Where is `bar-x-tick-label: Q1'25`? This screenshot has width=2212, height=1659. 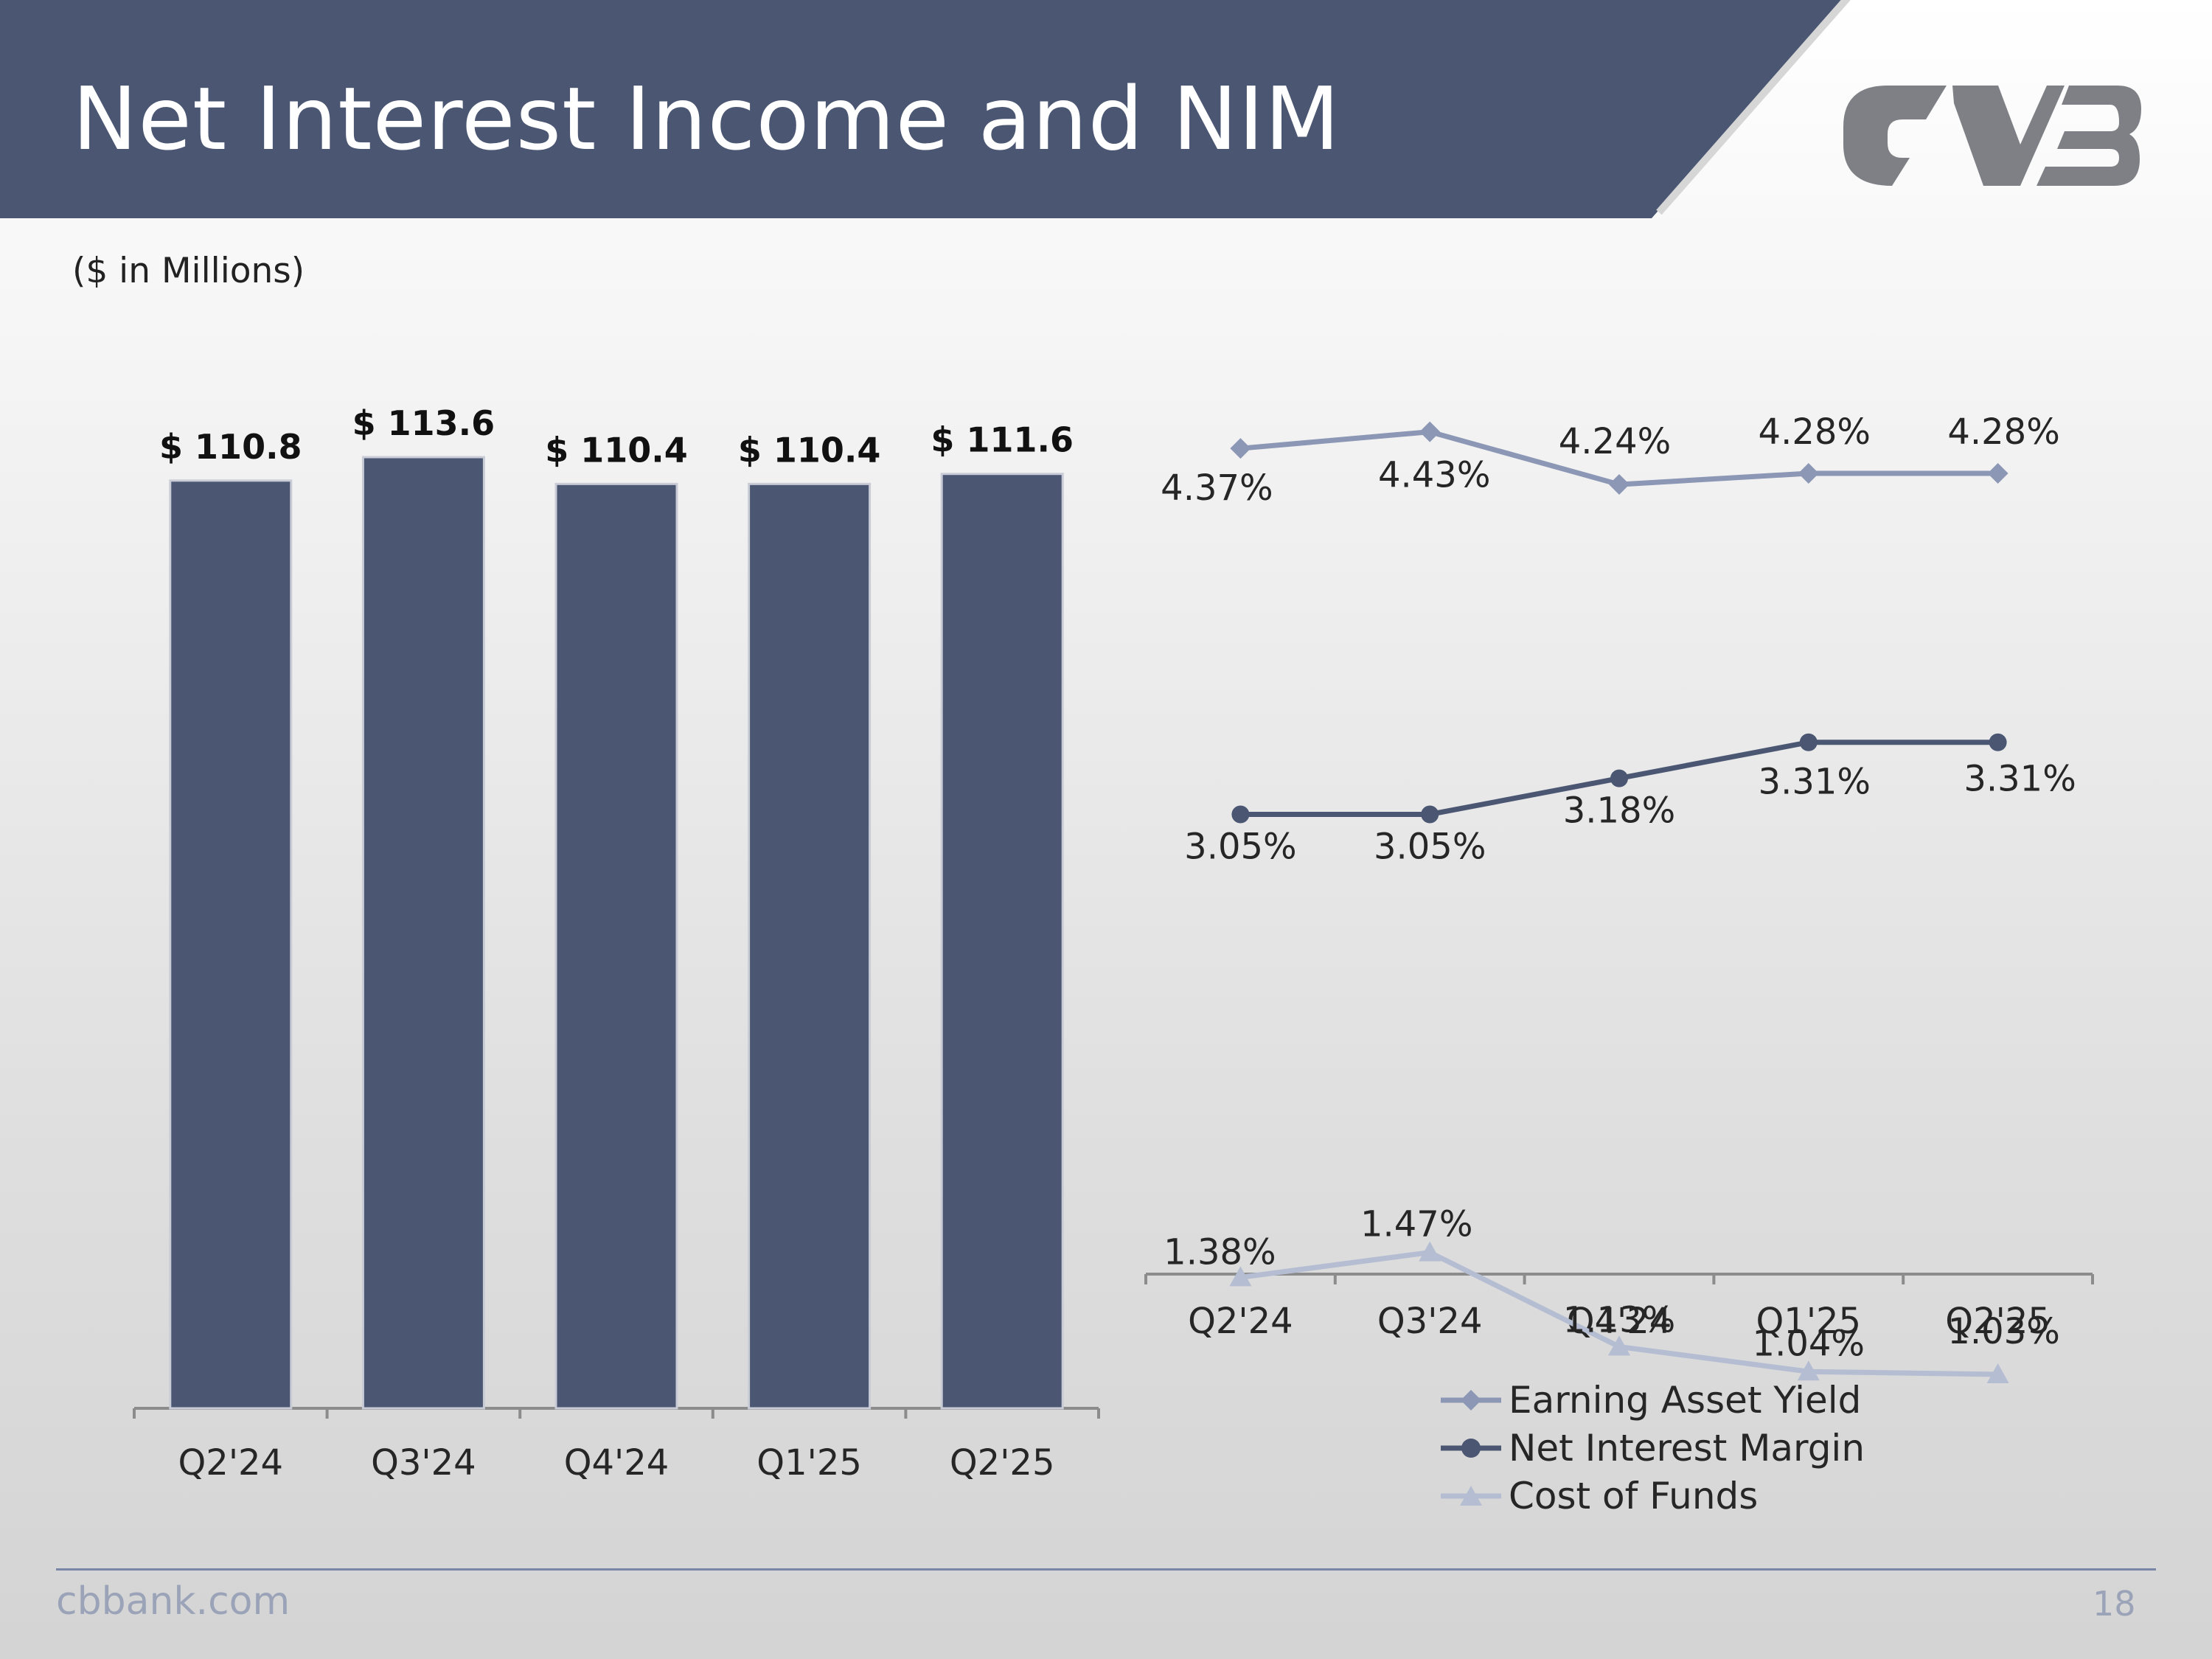 bar-x-tick-label: Q1'25 is located at coordinates (809, 1463).